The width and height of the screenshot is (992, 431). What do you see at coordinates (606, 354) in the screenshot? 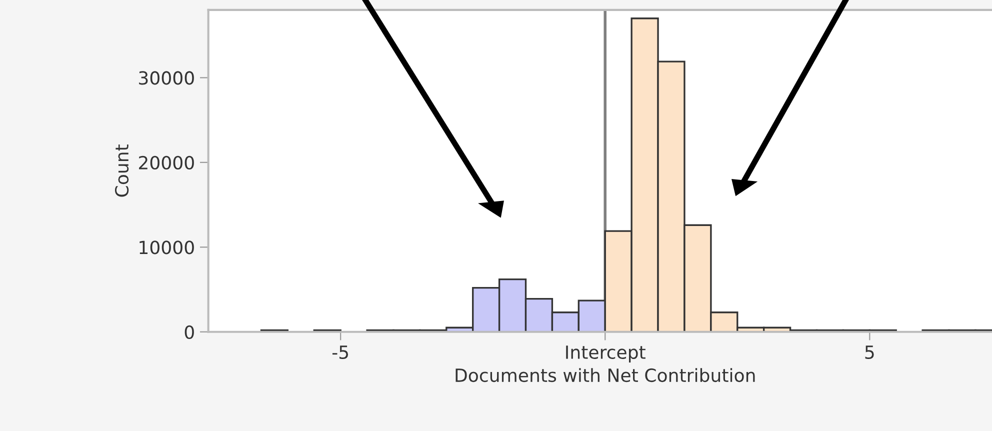
I see `x-tick-label: Intercept` at bounding box center [606, 354].